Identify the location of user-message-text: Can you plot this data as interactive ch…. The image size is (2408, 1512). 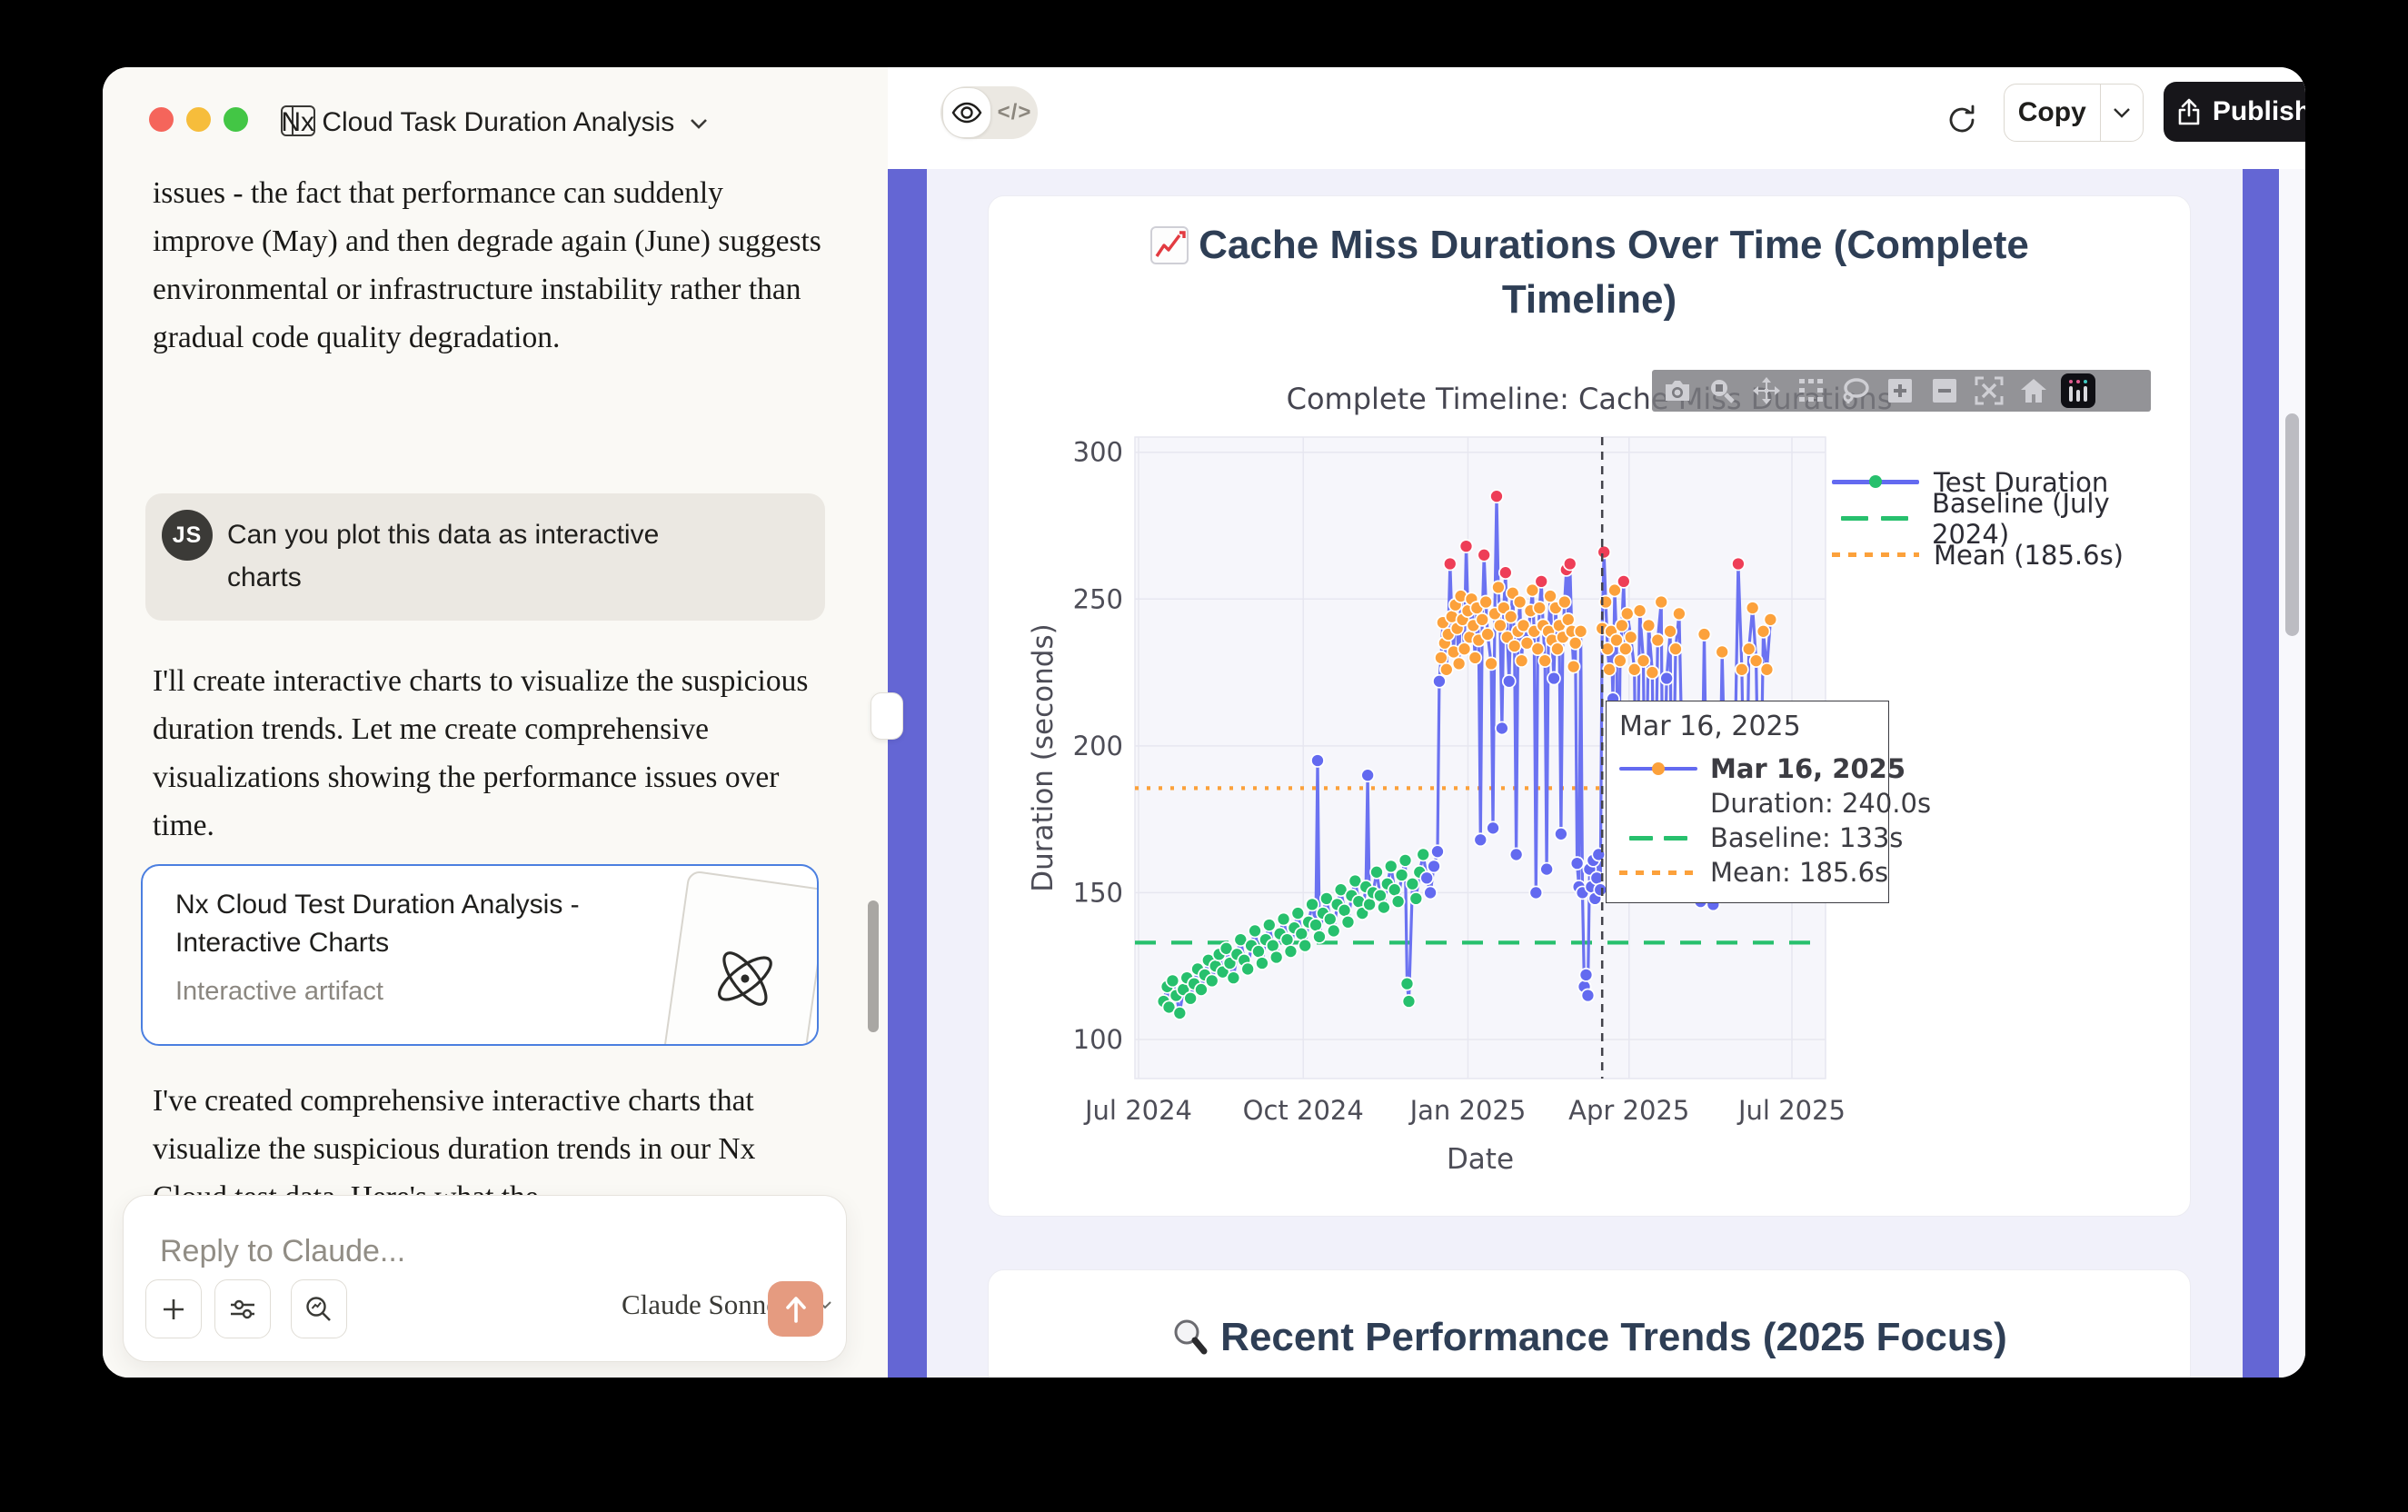
(444, 556).